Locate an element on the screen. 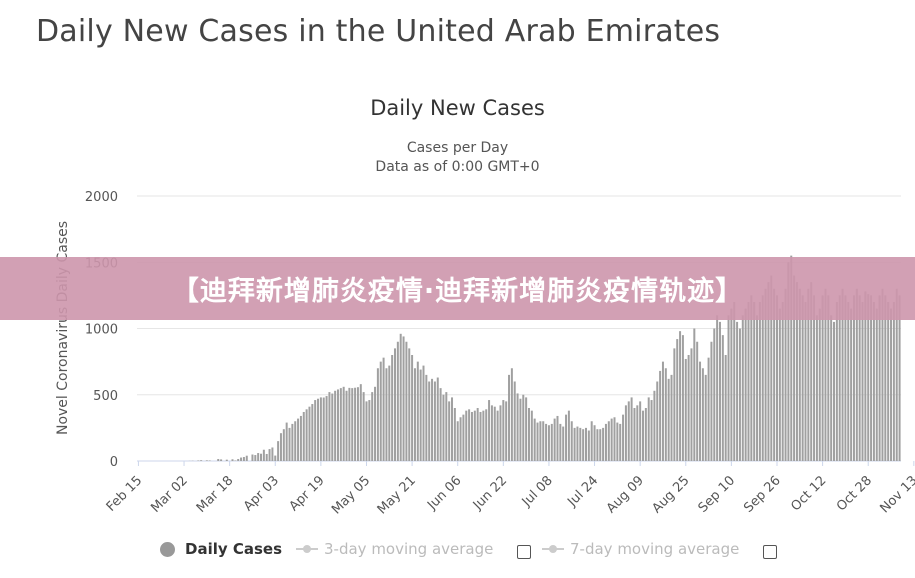  legend-ma7: 7-day moving average is located at coordinates (640, 549).